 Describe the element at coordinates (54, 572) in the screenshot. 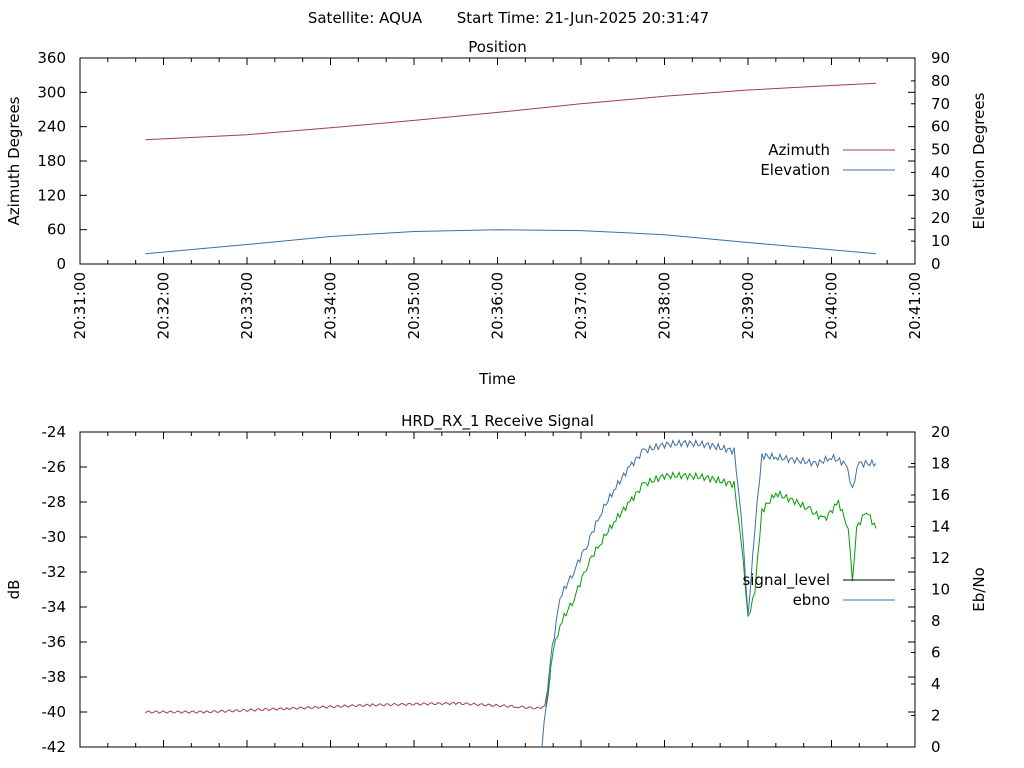

I see `y-tick-label: -32` at that location.